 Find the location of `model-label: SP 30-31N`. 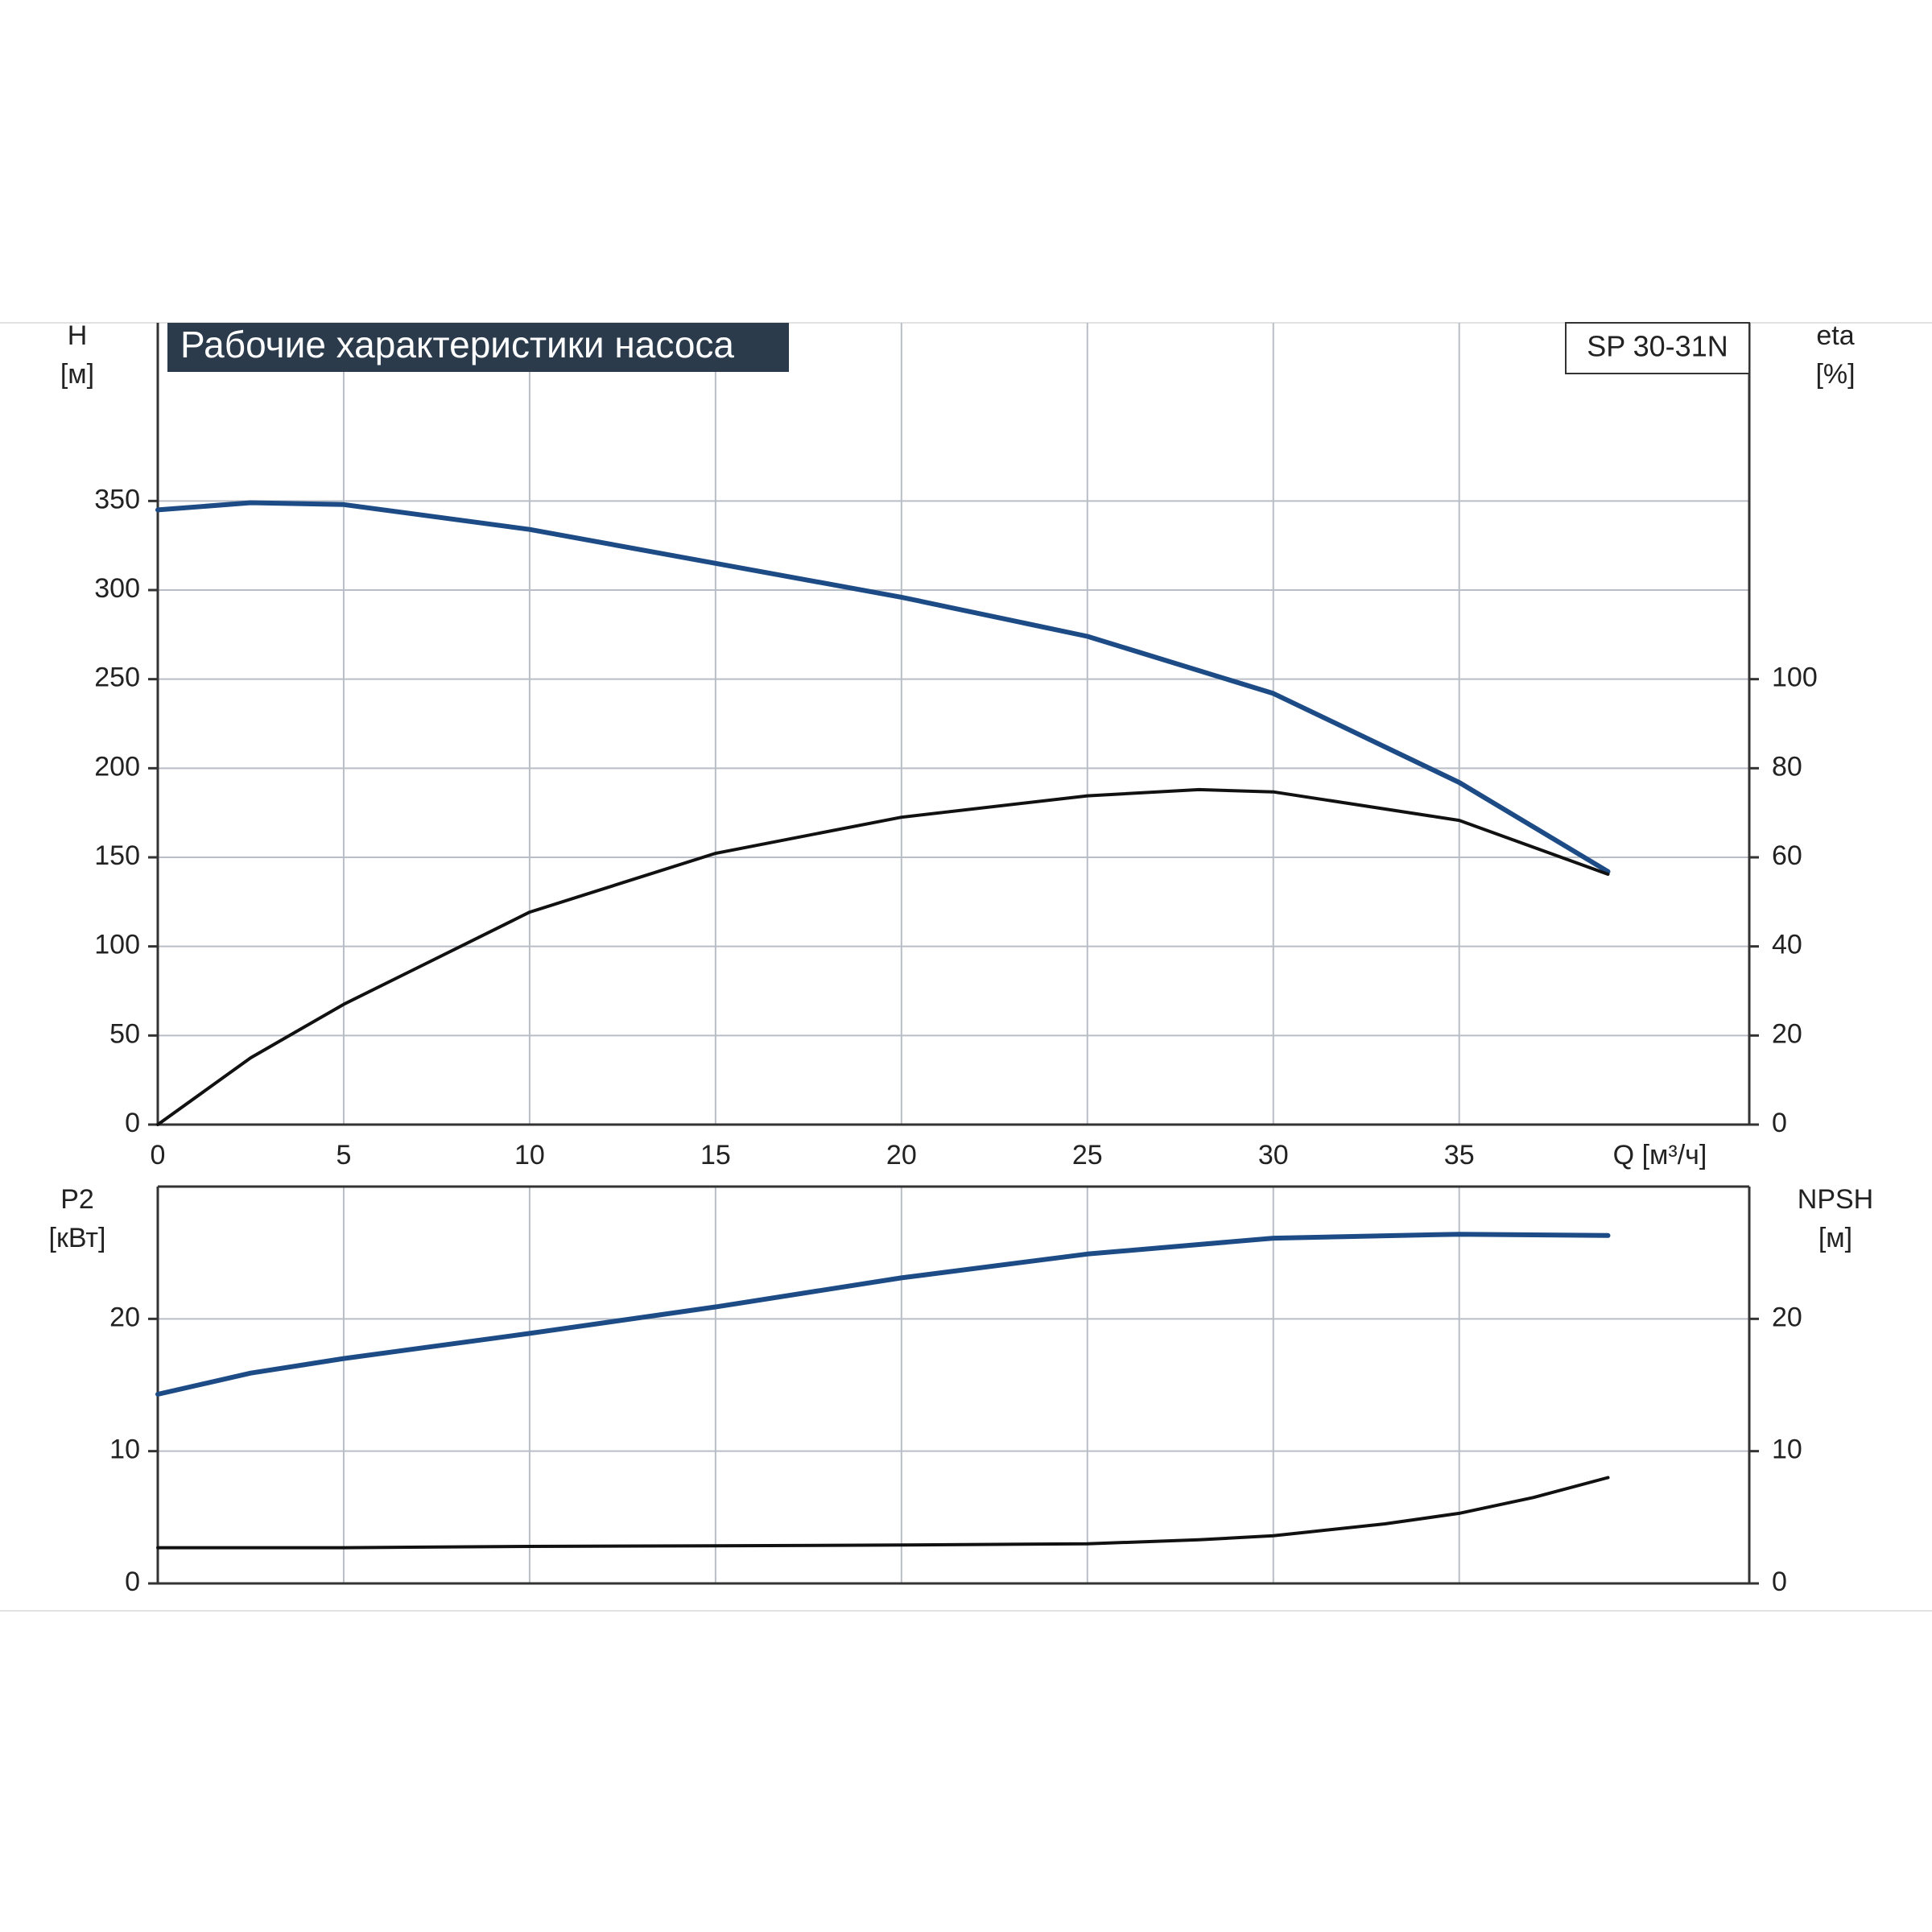

model-label: SP 30-31N is located at coordinates (1657, 346).